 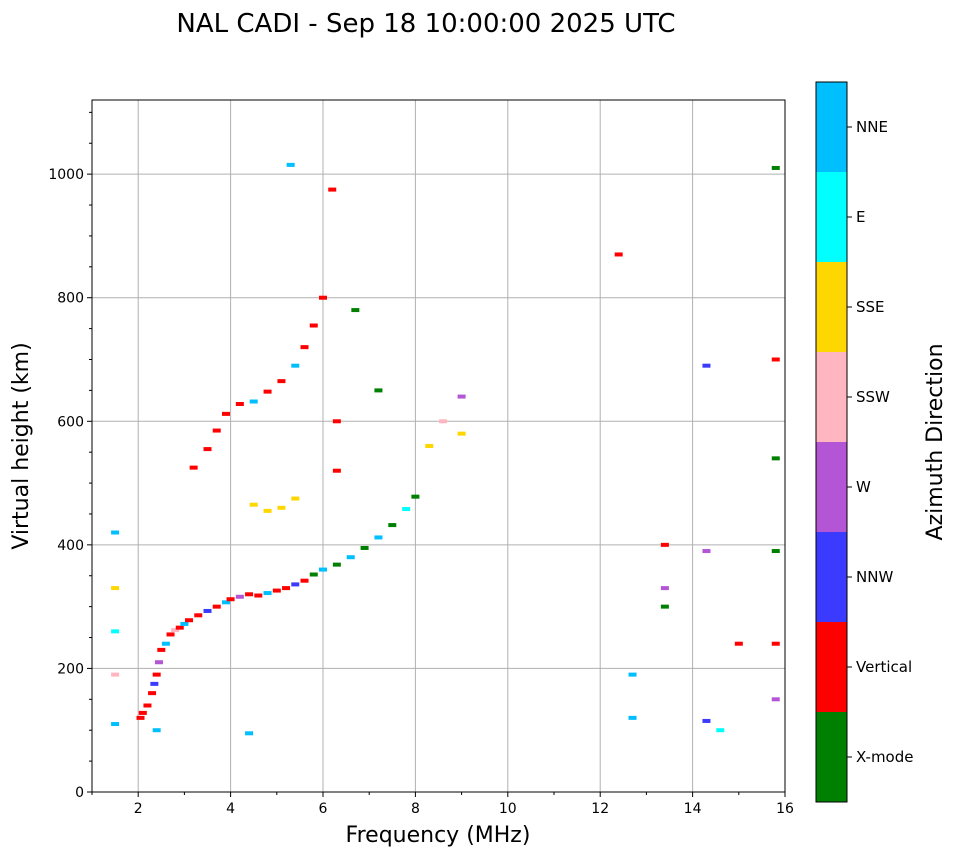 I want to click on x-tick-label: 16, so click(x=785, y=809).